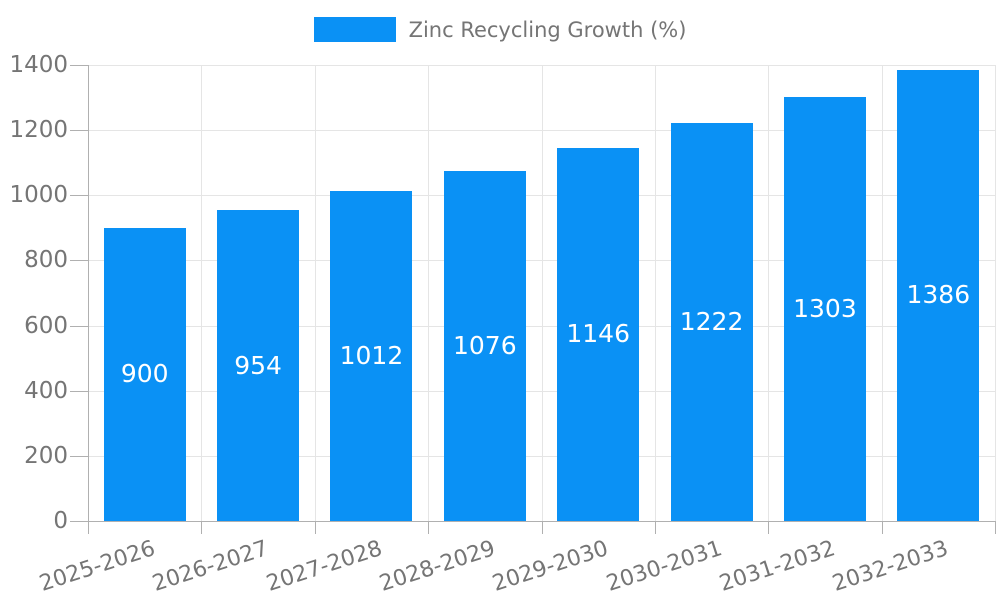  I want to click on bar: 1386, so click(938, 295).